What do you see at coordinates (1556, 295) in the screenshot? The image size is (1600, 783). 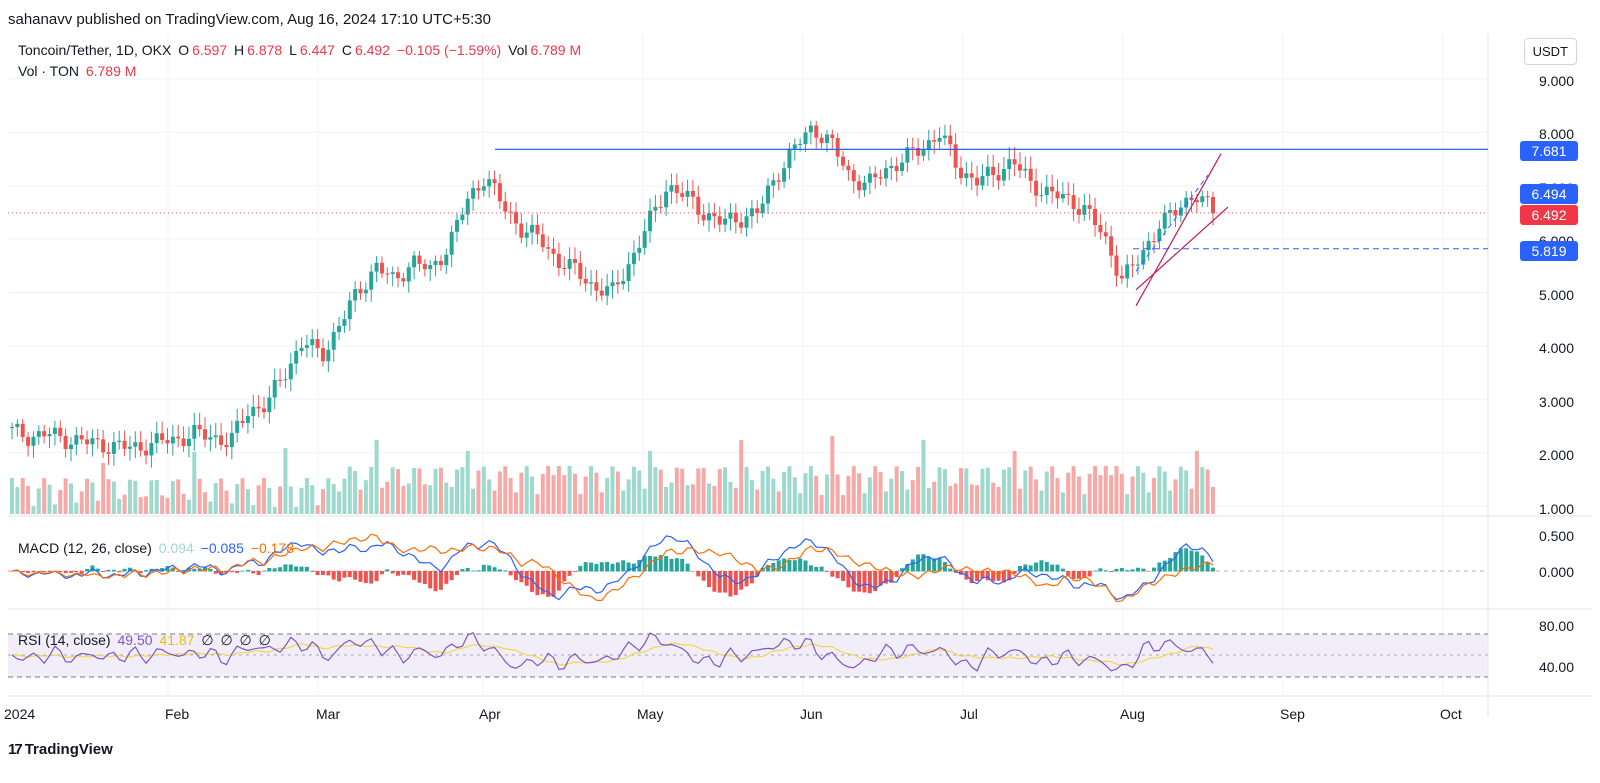 I see `price-axis-label: 5.000` at bounding box center [1556, 295].